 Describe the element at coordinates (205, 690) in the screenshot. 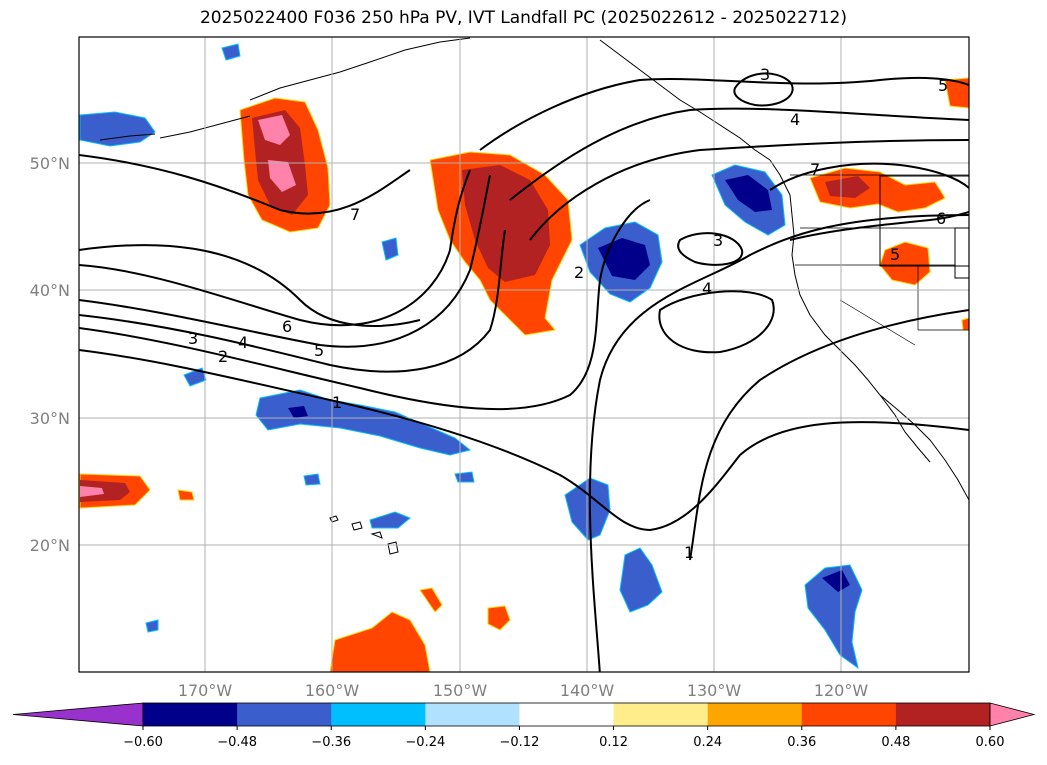

I see `lon-label: 170°W` at that location.